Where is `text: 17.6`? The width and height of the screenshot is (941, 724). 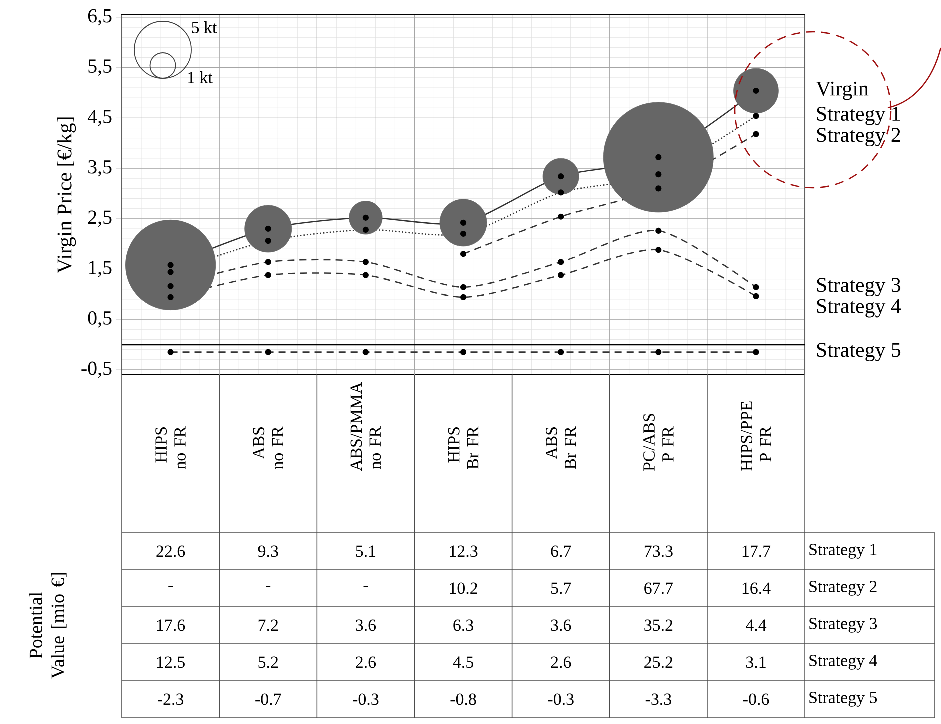
text: 17.6 is located at coordinates (171, 626).